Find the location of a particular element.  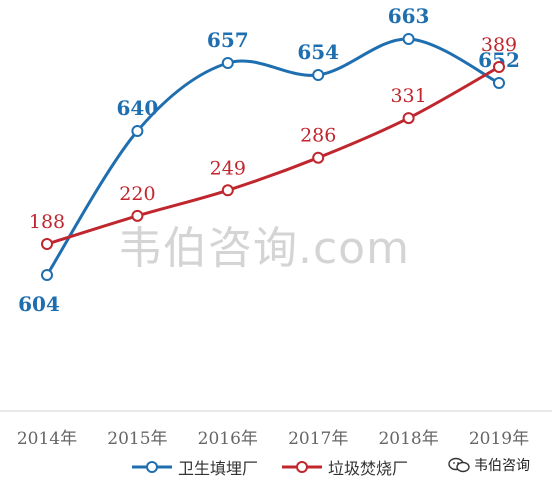

data-label-incineration-1: 220 is located at coordinates (137, 194).